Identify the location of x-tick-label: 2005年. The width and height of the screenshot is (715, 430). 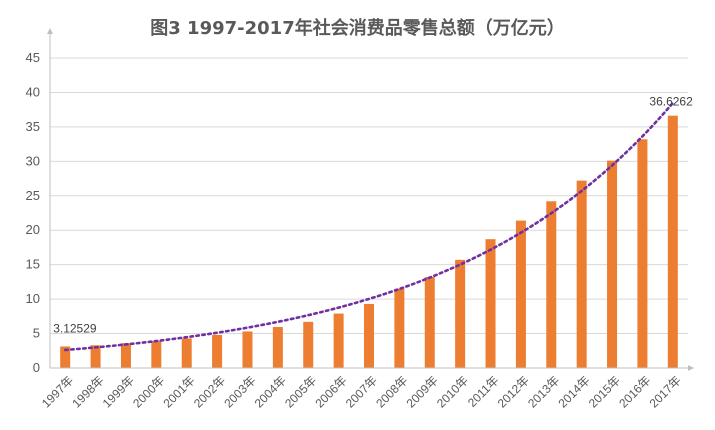
(300, 391).